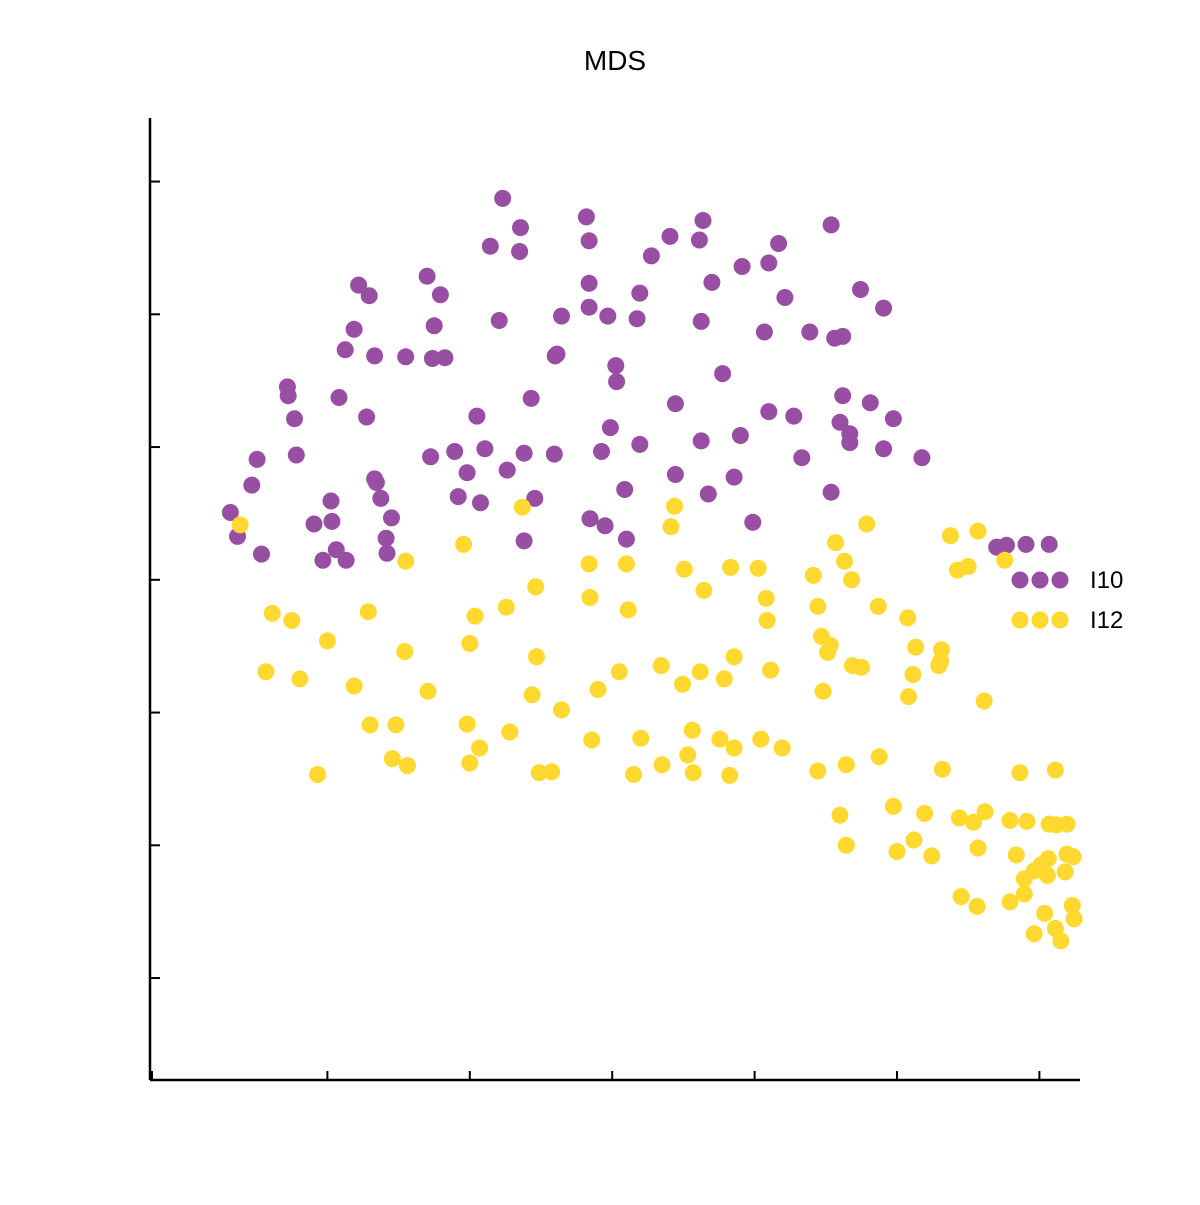 This screenshot has height=1205, width=1200. I want to click on legend-label: I12, so click(1106, 620).